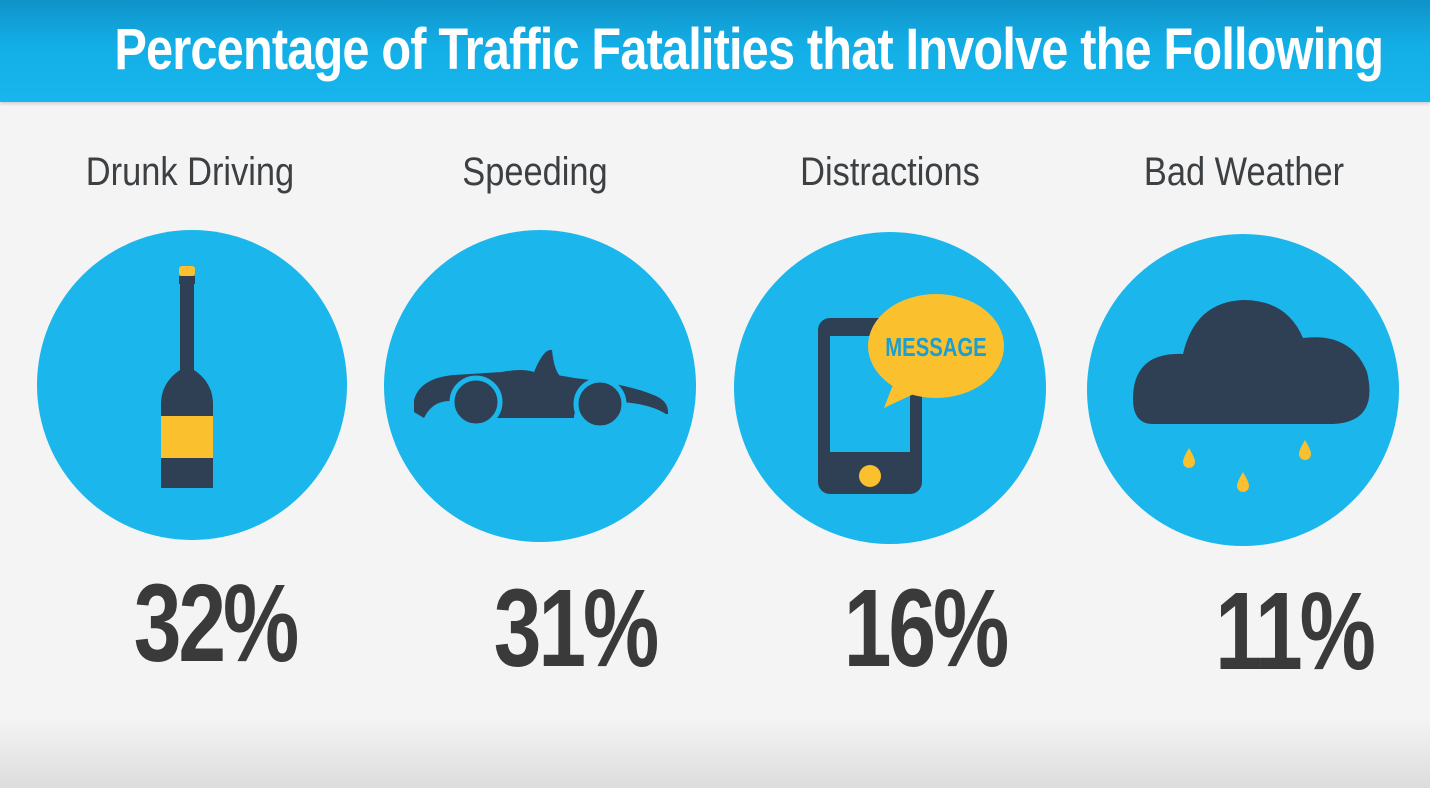 The width and height of the screenshot is (1430, 788). What do you see at coordinates (187, 377) in the screenshot?
I see `bottle-icon` at bounding box center [187, 377].